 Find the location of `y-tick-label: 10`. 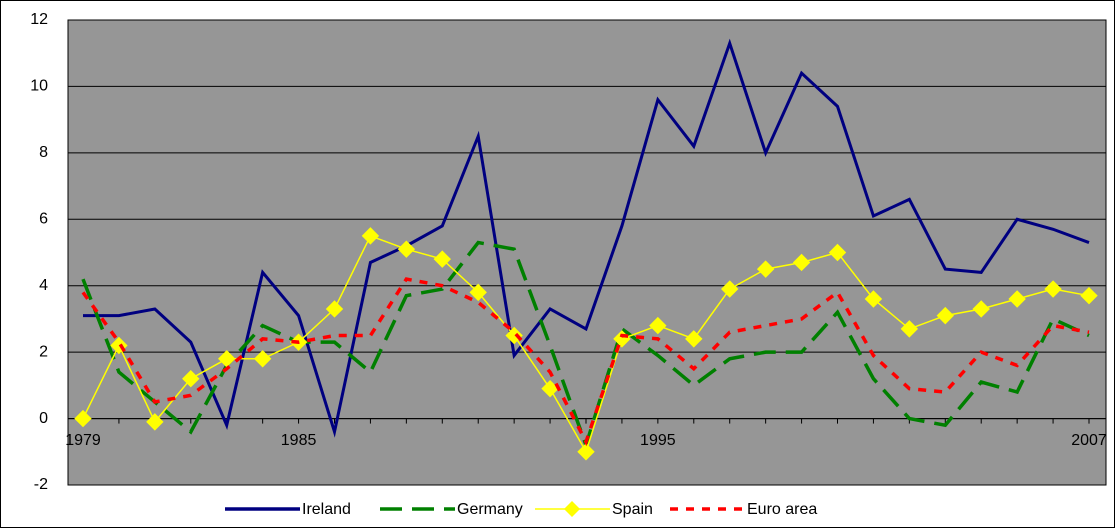

y-tick-label: 10 is located at coordinates (39, 86).